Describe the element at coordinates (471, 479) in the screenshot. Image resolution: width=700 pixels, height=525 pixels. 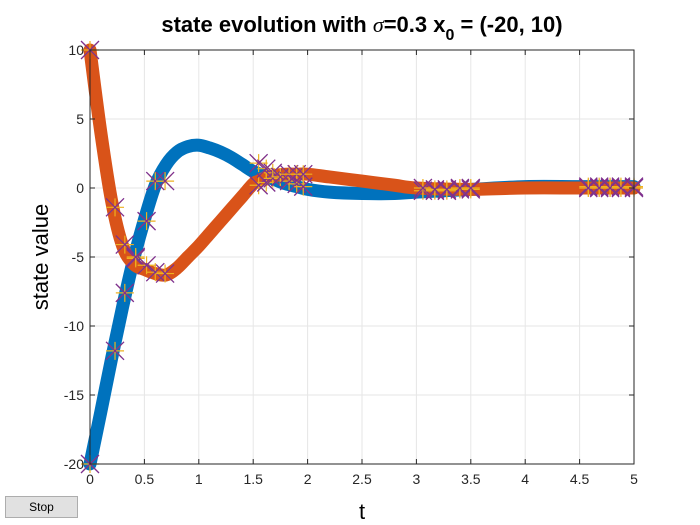
I see `x-tick-label: 3.5` at that location.